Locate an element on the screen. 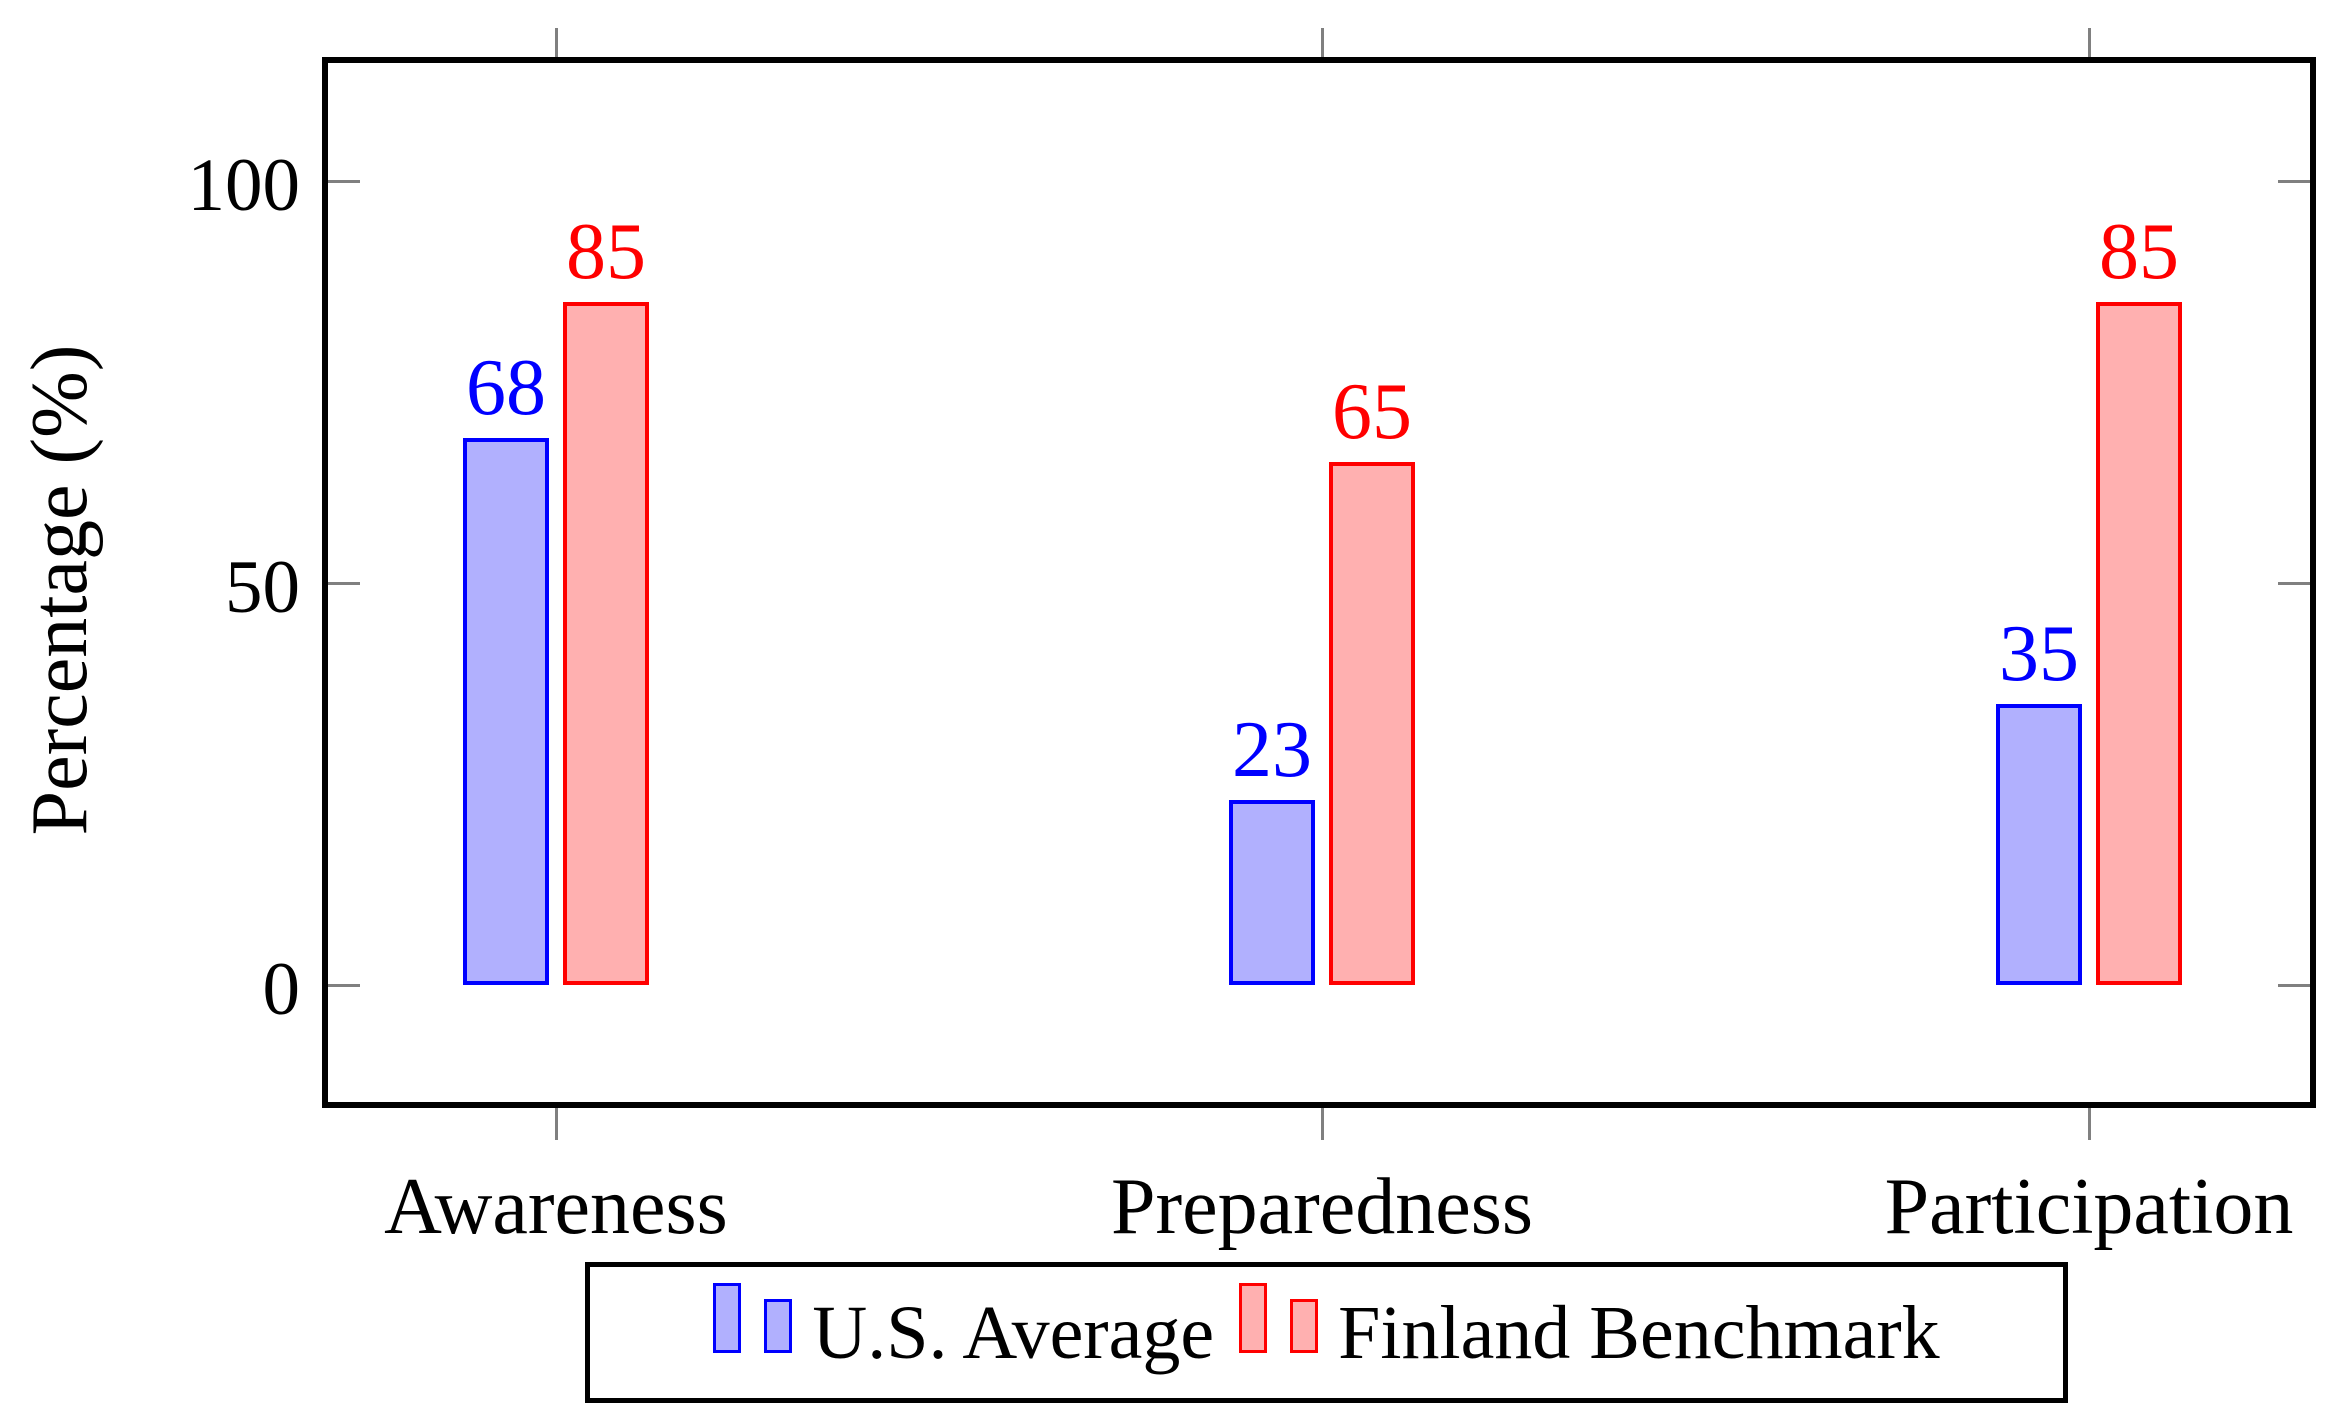  legend-swatch-bar-short-finland-benchmark is located at coordinates (1304, 1325).